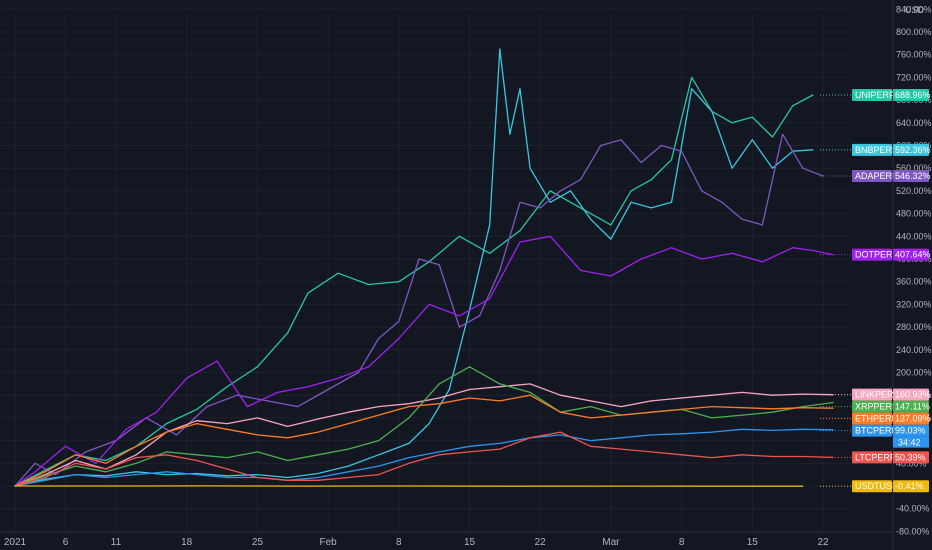  I want to click on x-tick-label: 22, so click(823, 542).